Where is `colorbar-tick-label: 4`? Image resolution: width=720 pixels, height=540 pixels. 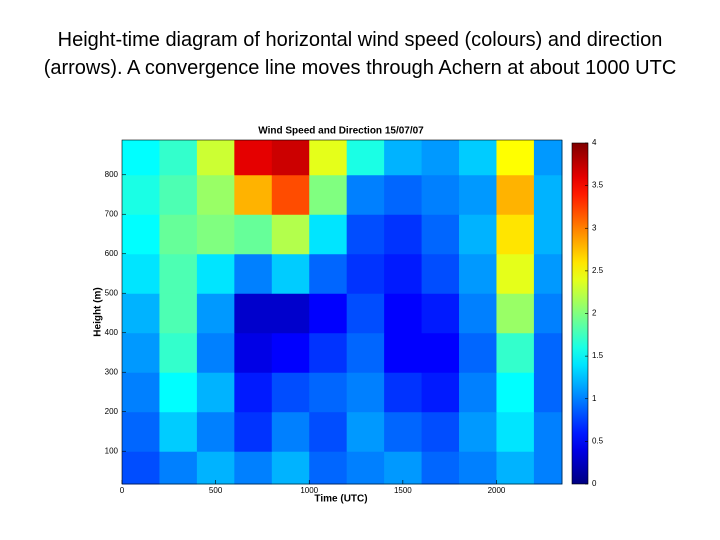 colorbar-tick-label: 4 is located at coordinates (594, 142).